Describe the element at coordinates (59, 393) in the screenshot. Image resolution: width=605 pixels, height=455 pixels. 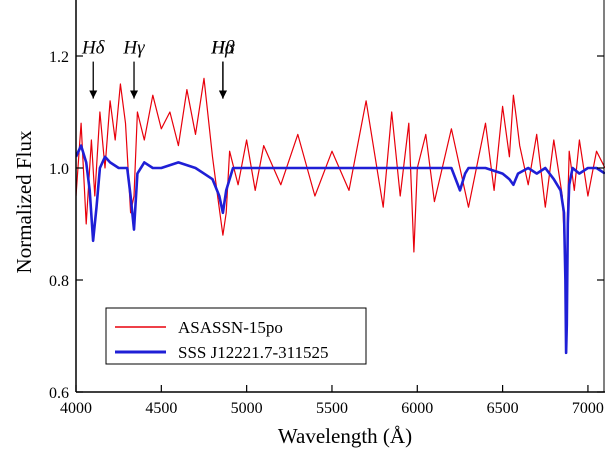
I see `y-tick-label: 0.6` at that location.